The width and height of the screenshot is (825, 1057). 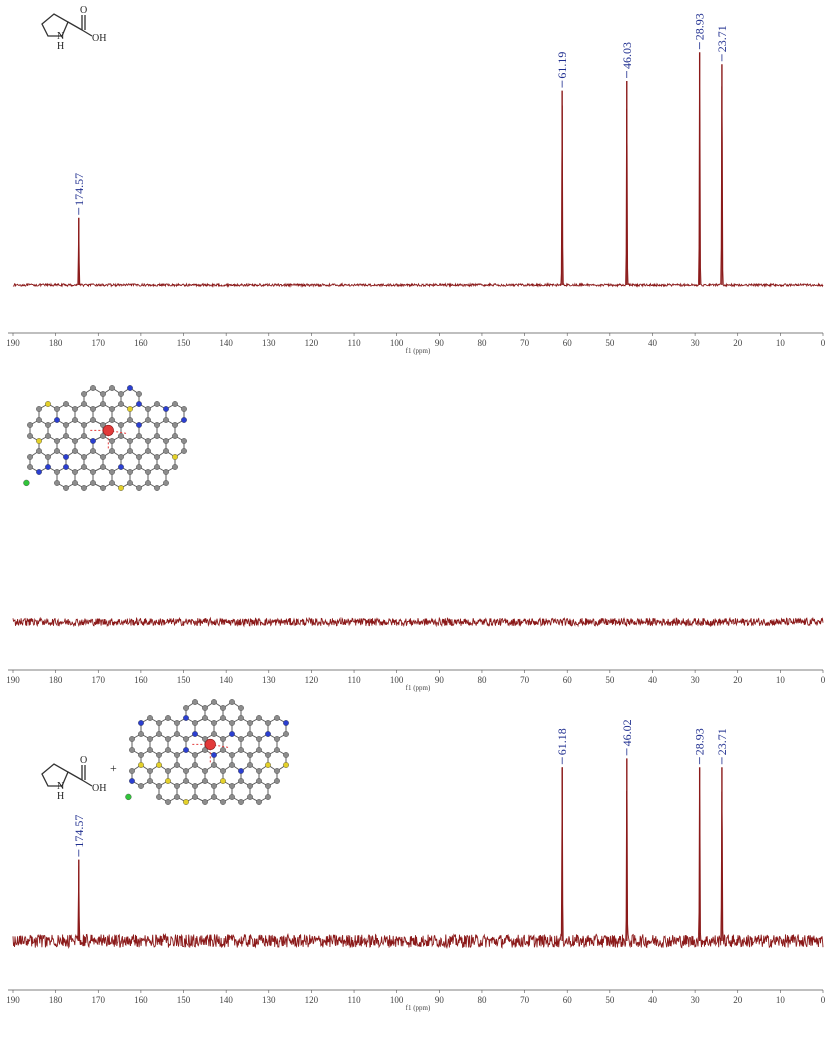 What do you see at coordinates (209, 752) in the screenshot?
I see `catalyst-bonds` at bounding box center [209, 752].